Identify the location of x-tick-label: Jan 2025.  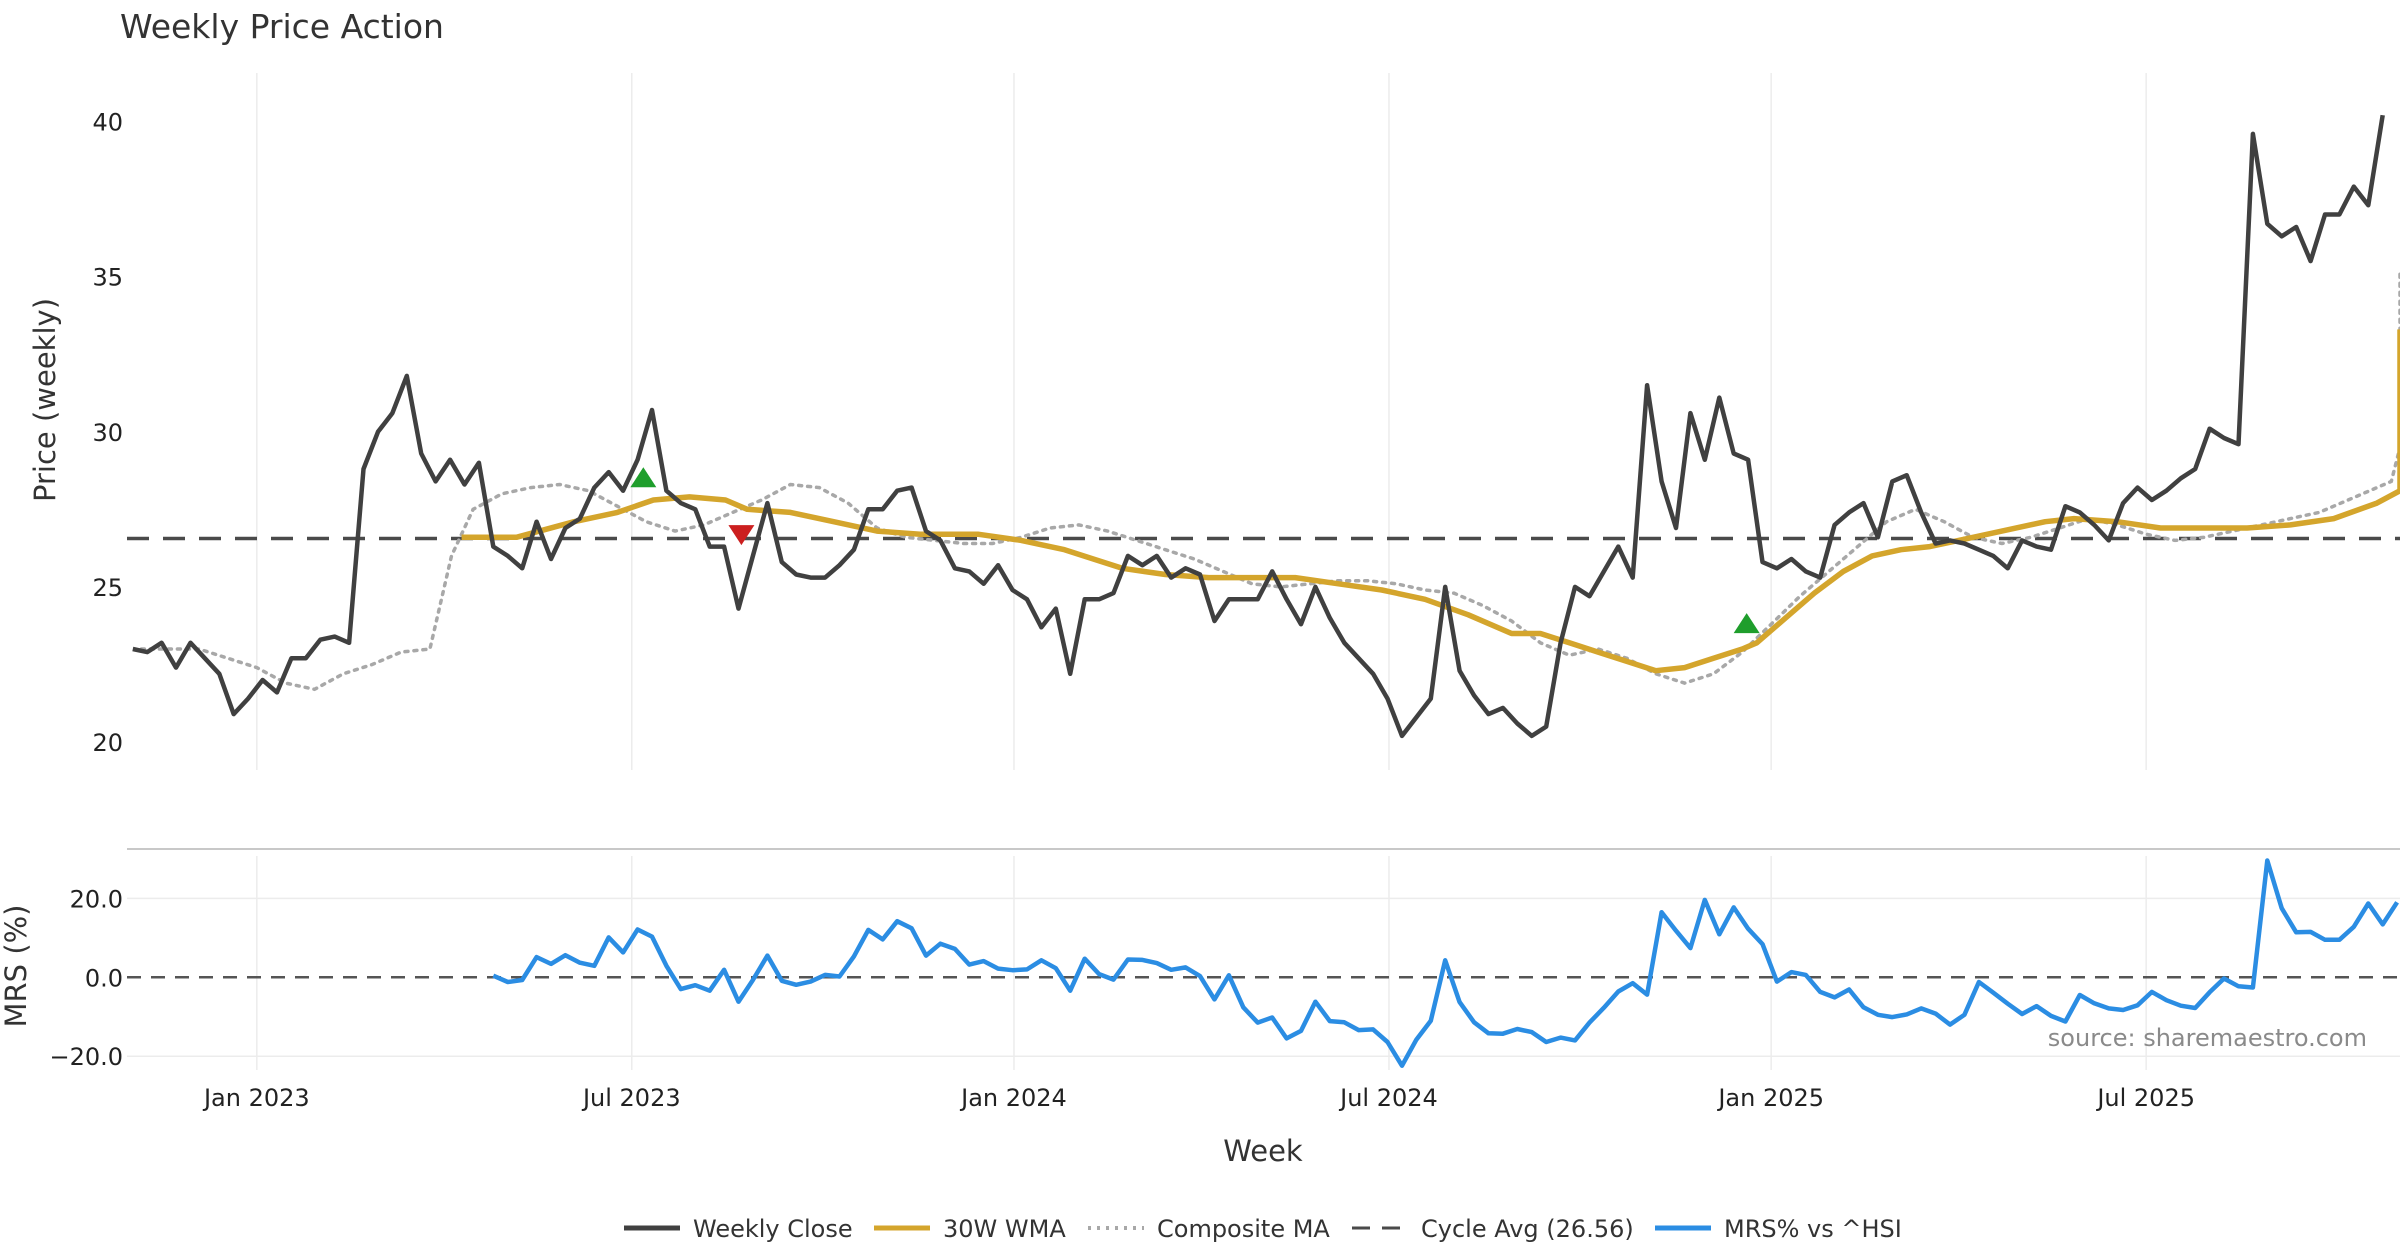
(1770, 1098).